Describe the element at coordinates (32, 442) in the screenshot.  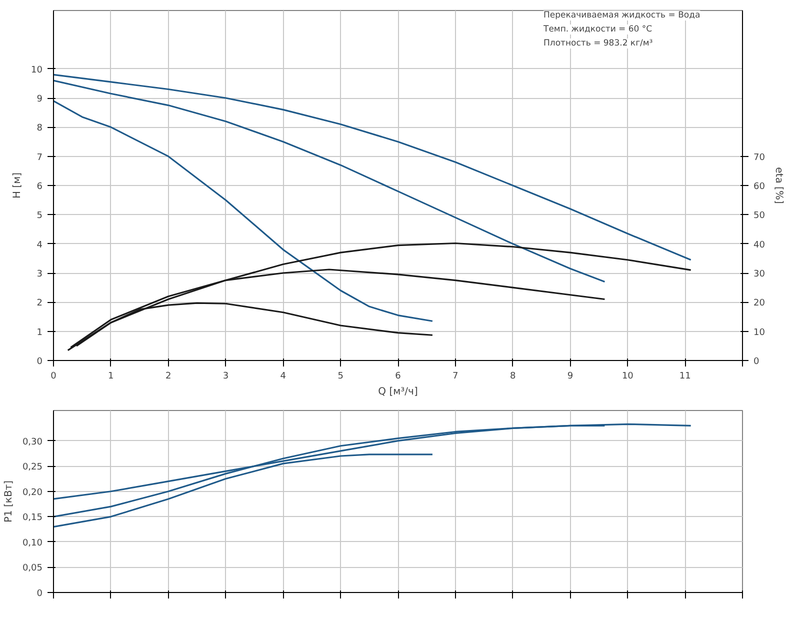
I see `y-tick-label: 0,30` at that location.